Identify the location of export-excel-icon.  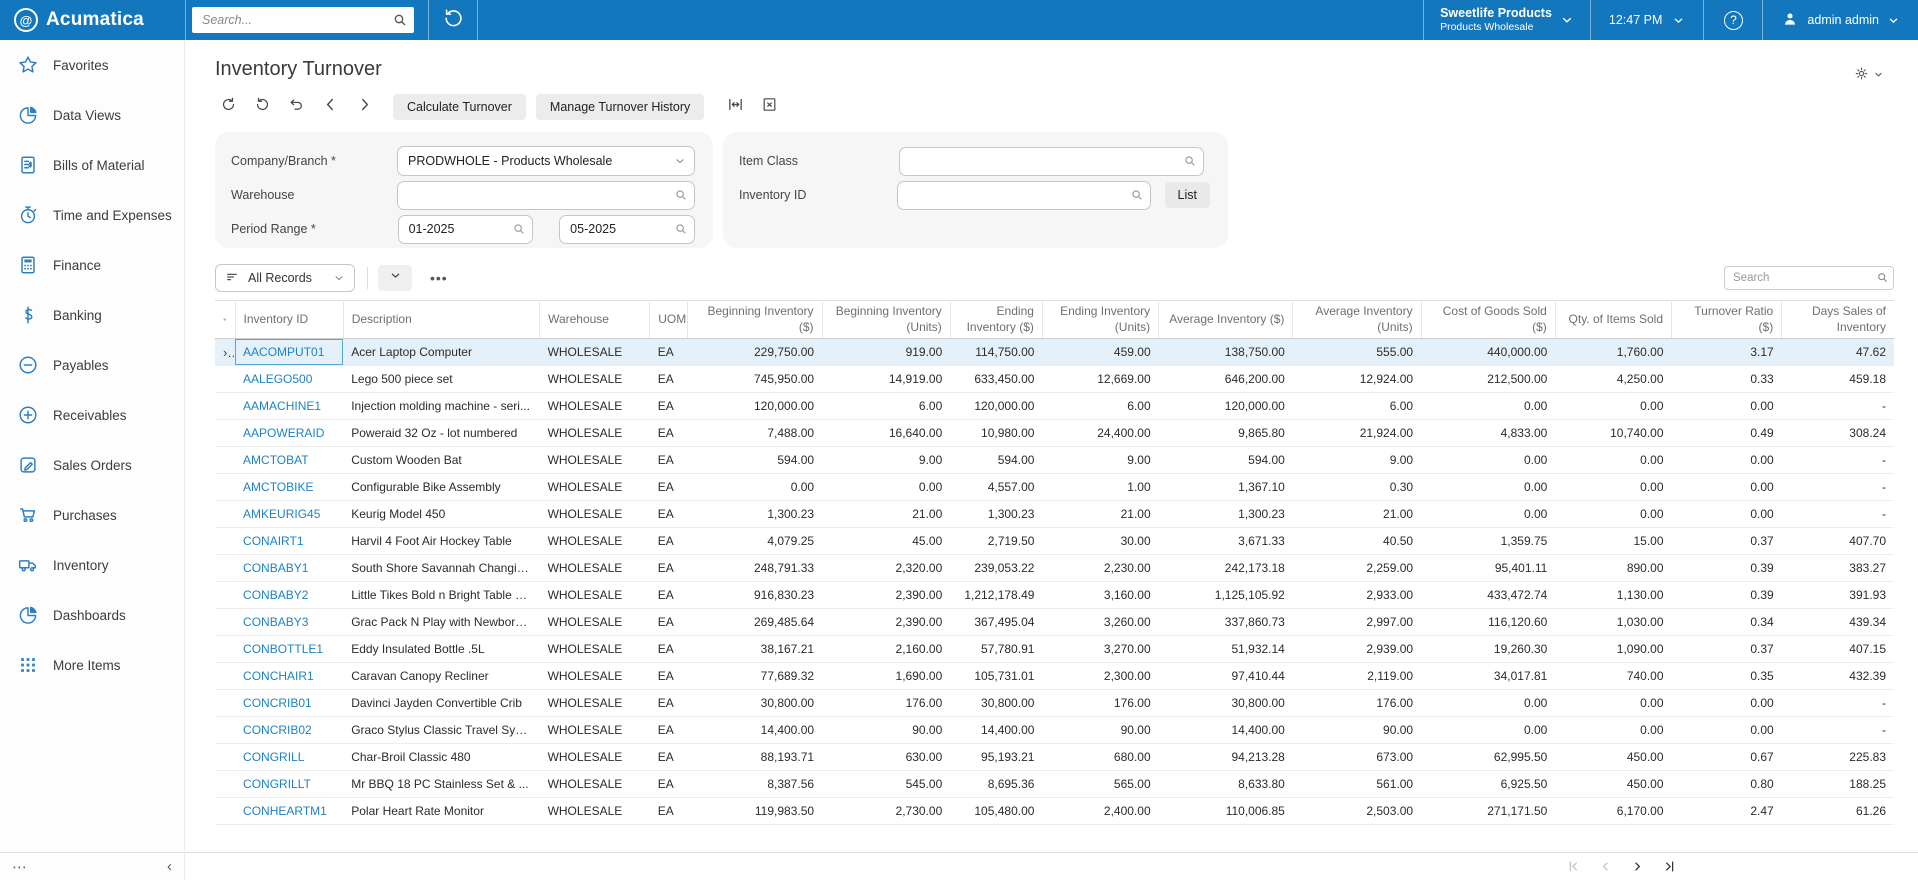
(769, 107).